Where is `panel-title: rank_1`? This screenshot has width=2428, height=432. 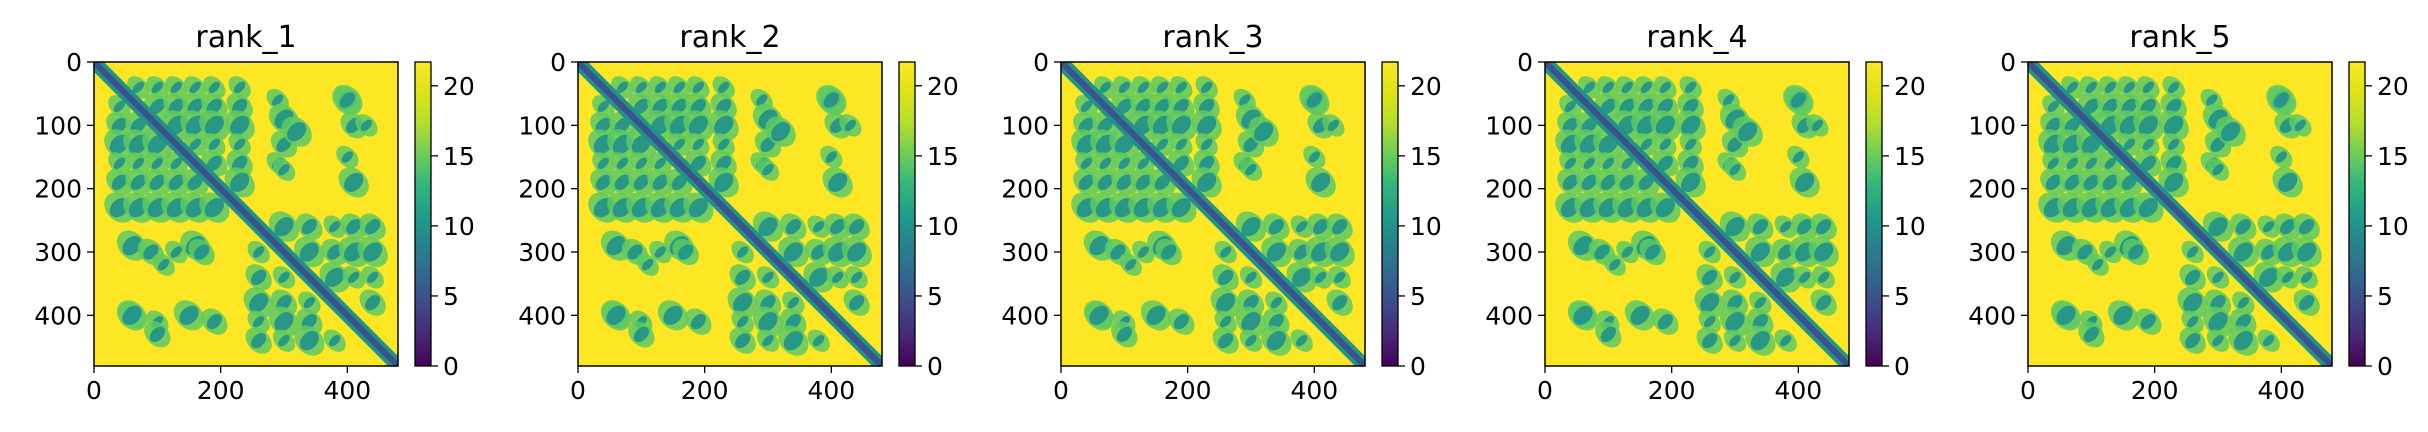
panel-title: rank_1 is located at coordinates (245, 37).